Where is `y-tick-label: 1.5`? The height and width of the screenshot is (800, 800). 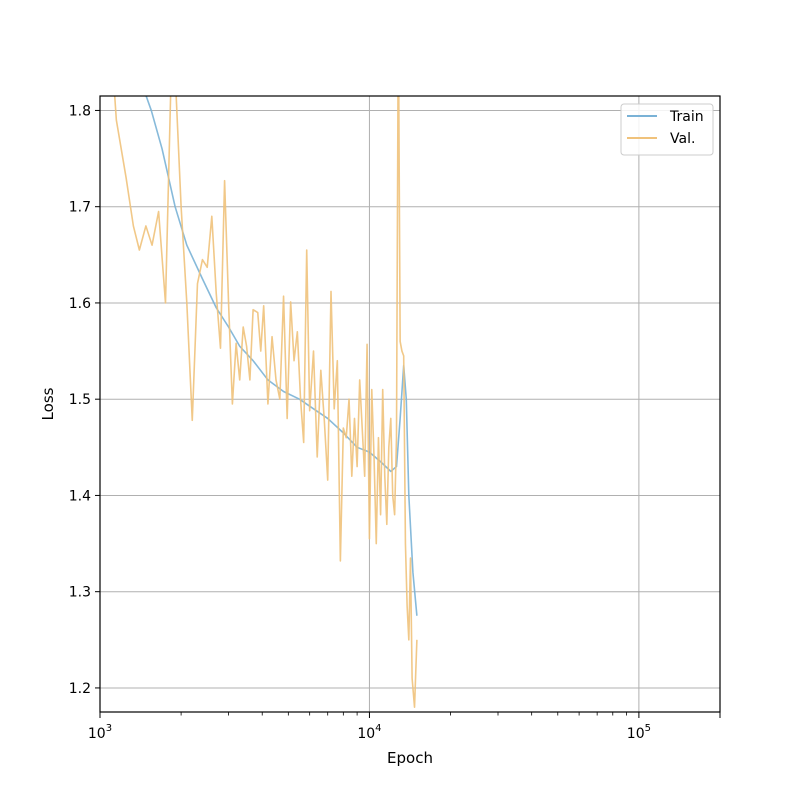
y-tick-label: 1.5 is located at coordinates (80, 400).